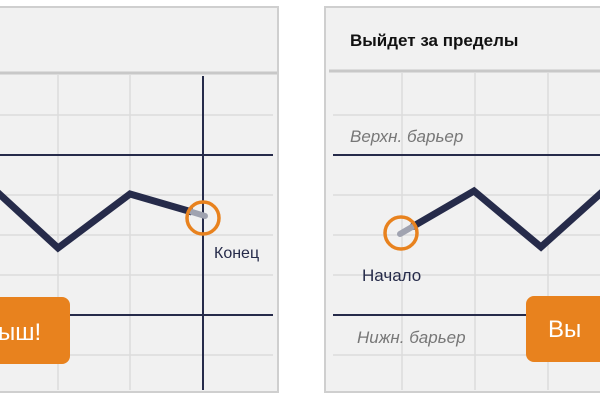  What do you see at coordinates (391, 275) in the screenshot?
I see `start-label: Начало` at bounding box center [391, 275].